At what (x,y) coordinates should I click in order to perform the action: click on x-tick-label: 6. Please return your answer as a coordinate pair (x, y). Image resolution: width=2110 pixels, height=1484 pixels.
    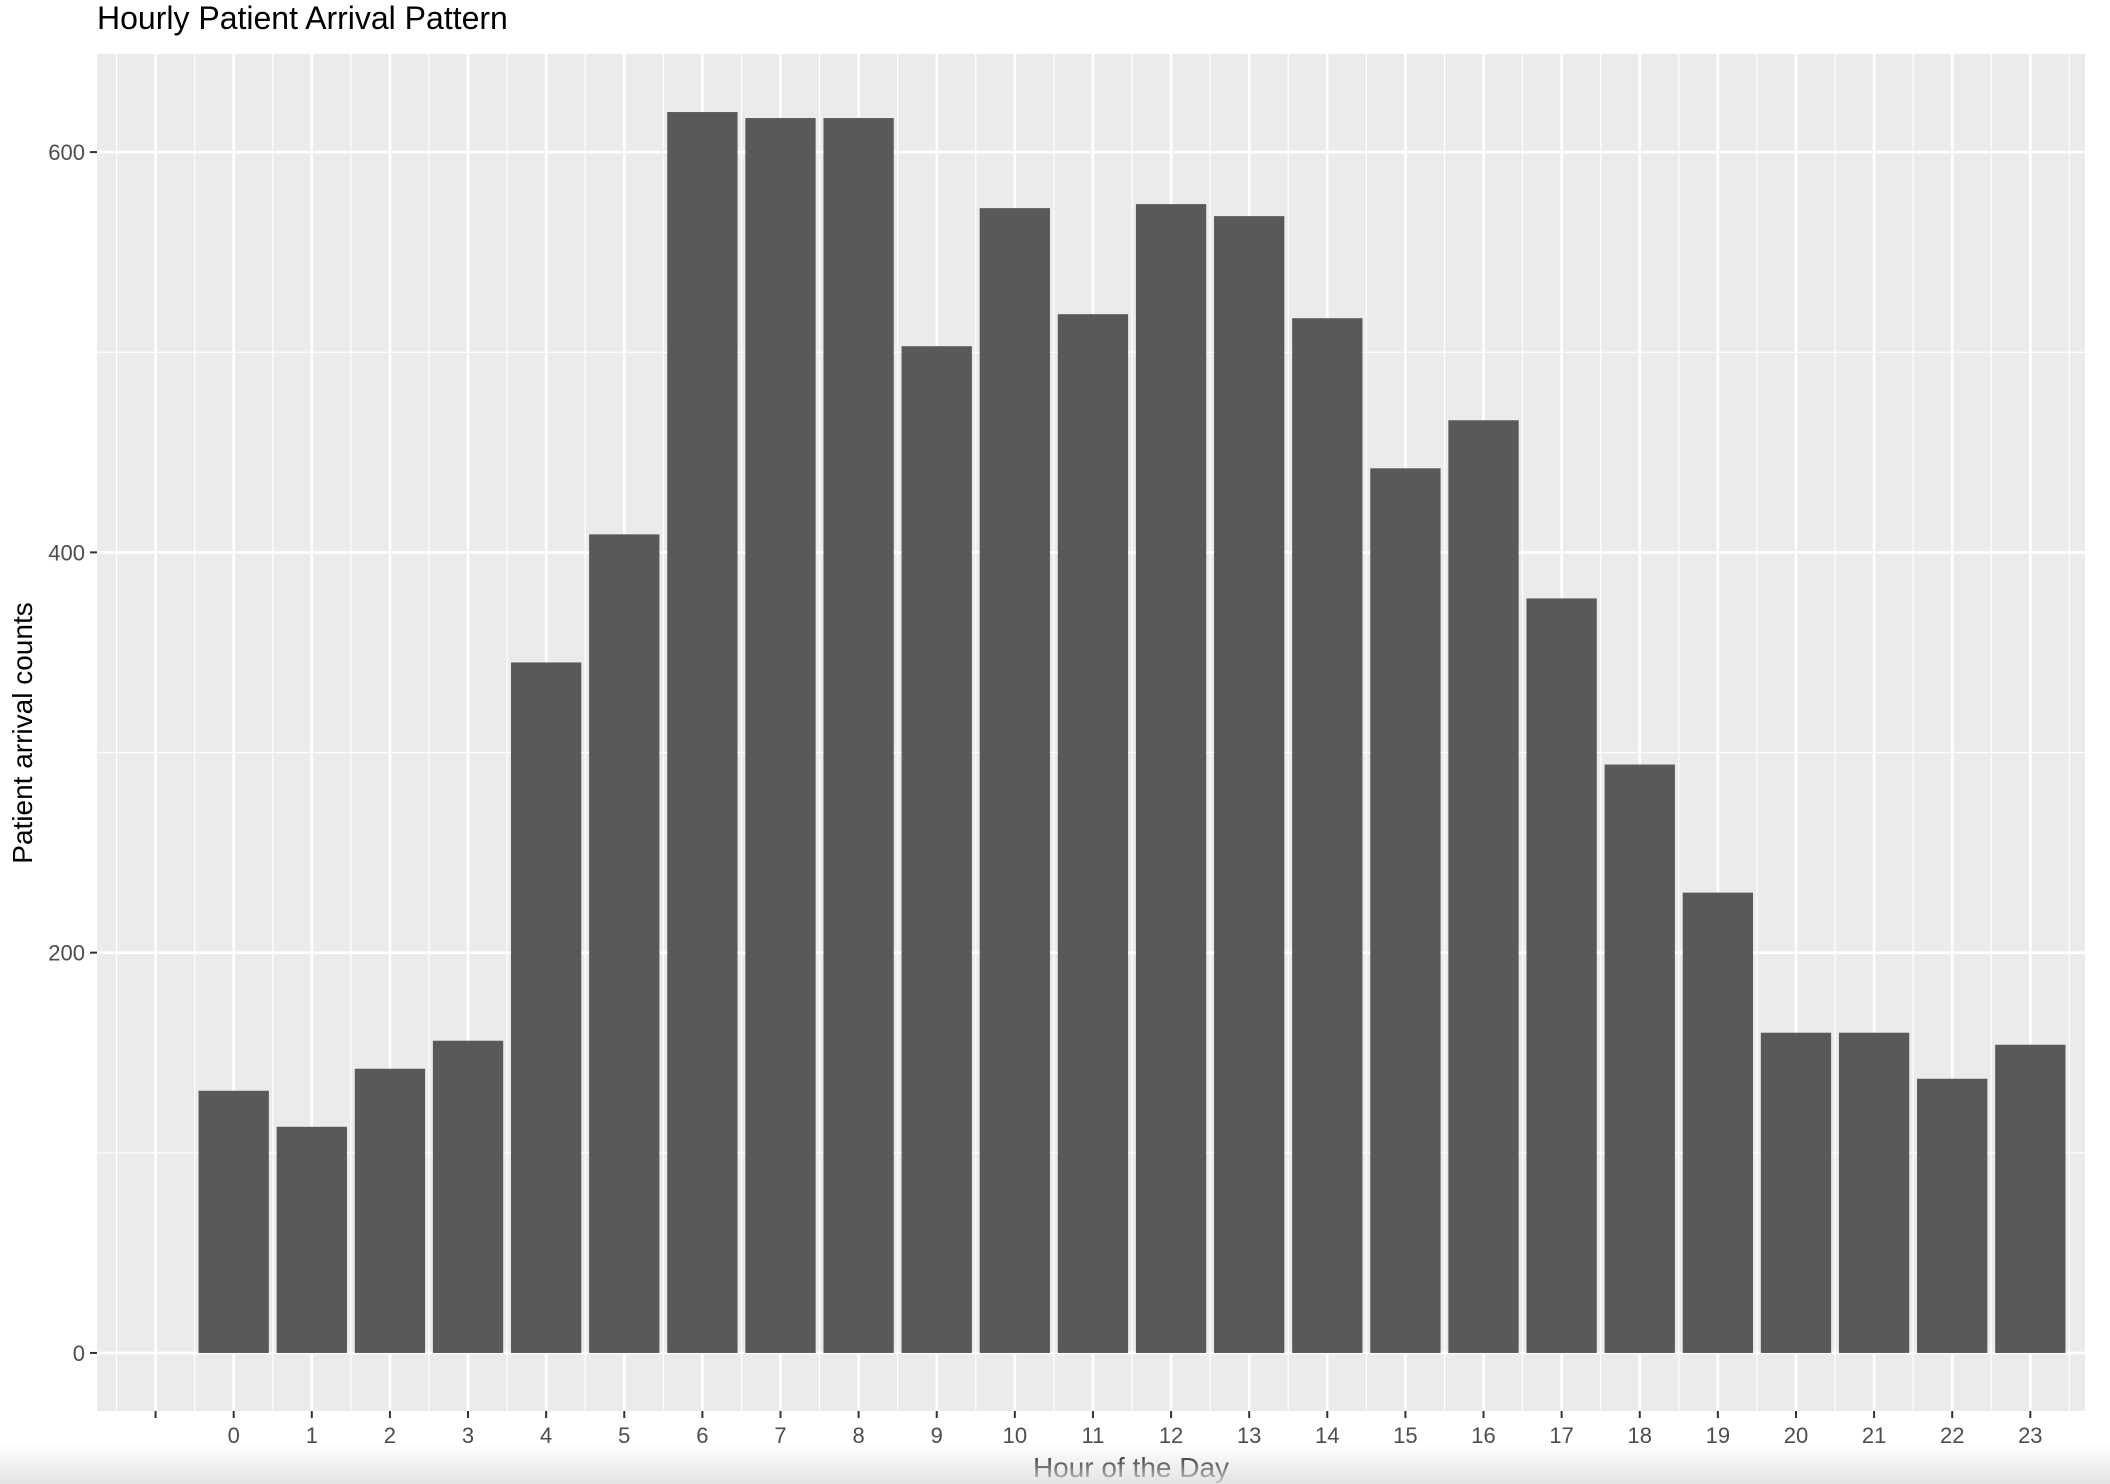
    Looking at the image, I should click on (702, 1435).